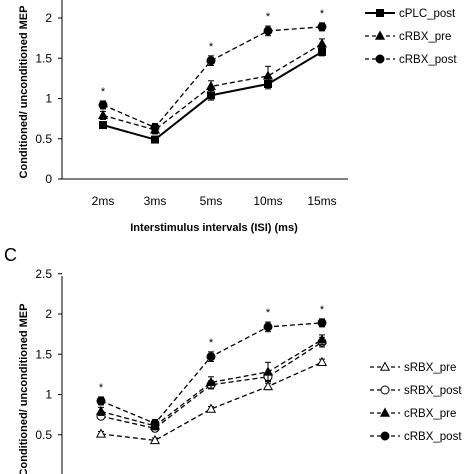  Describe the element at coordinates (43, 354) in the screenshot. I see `panel-c-y-tick-label: 1.5` at that location.